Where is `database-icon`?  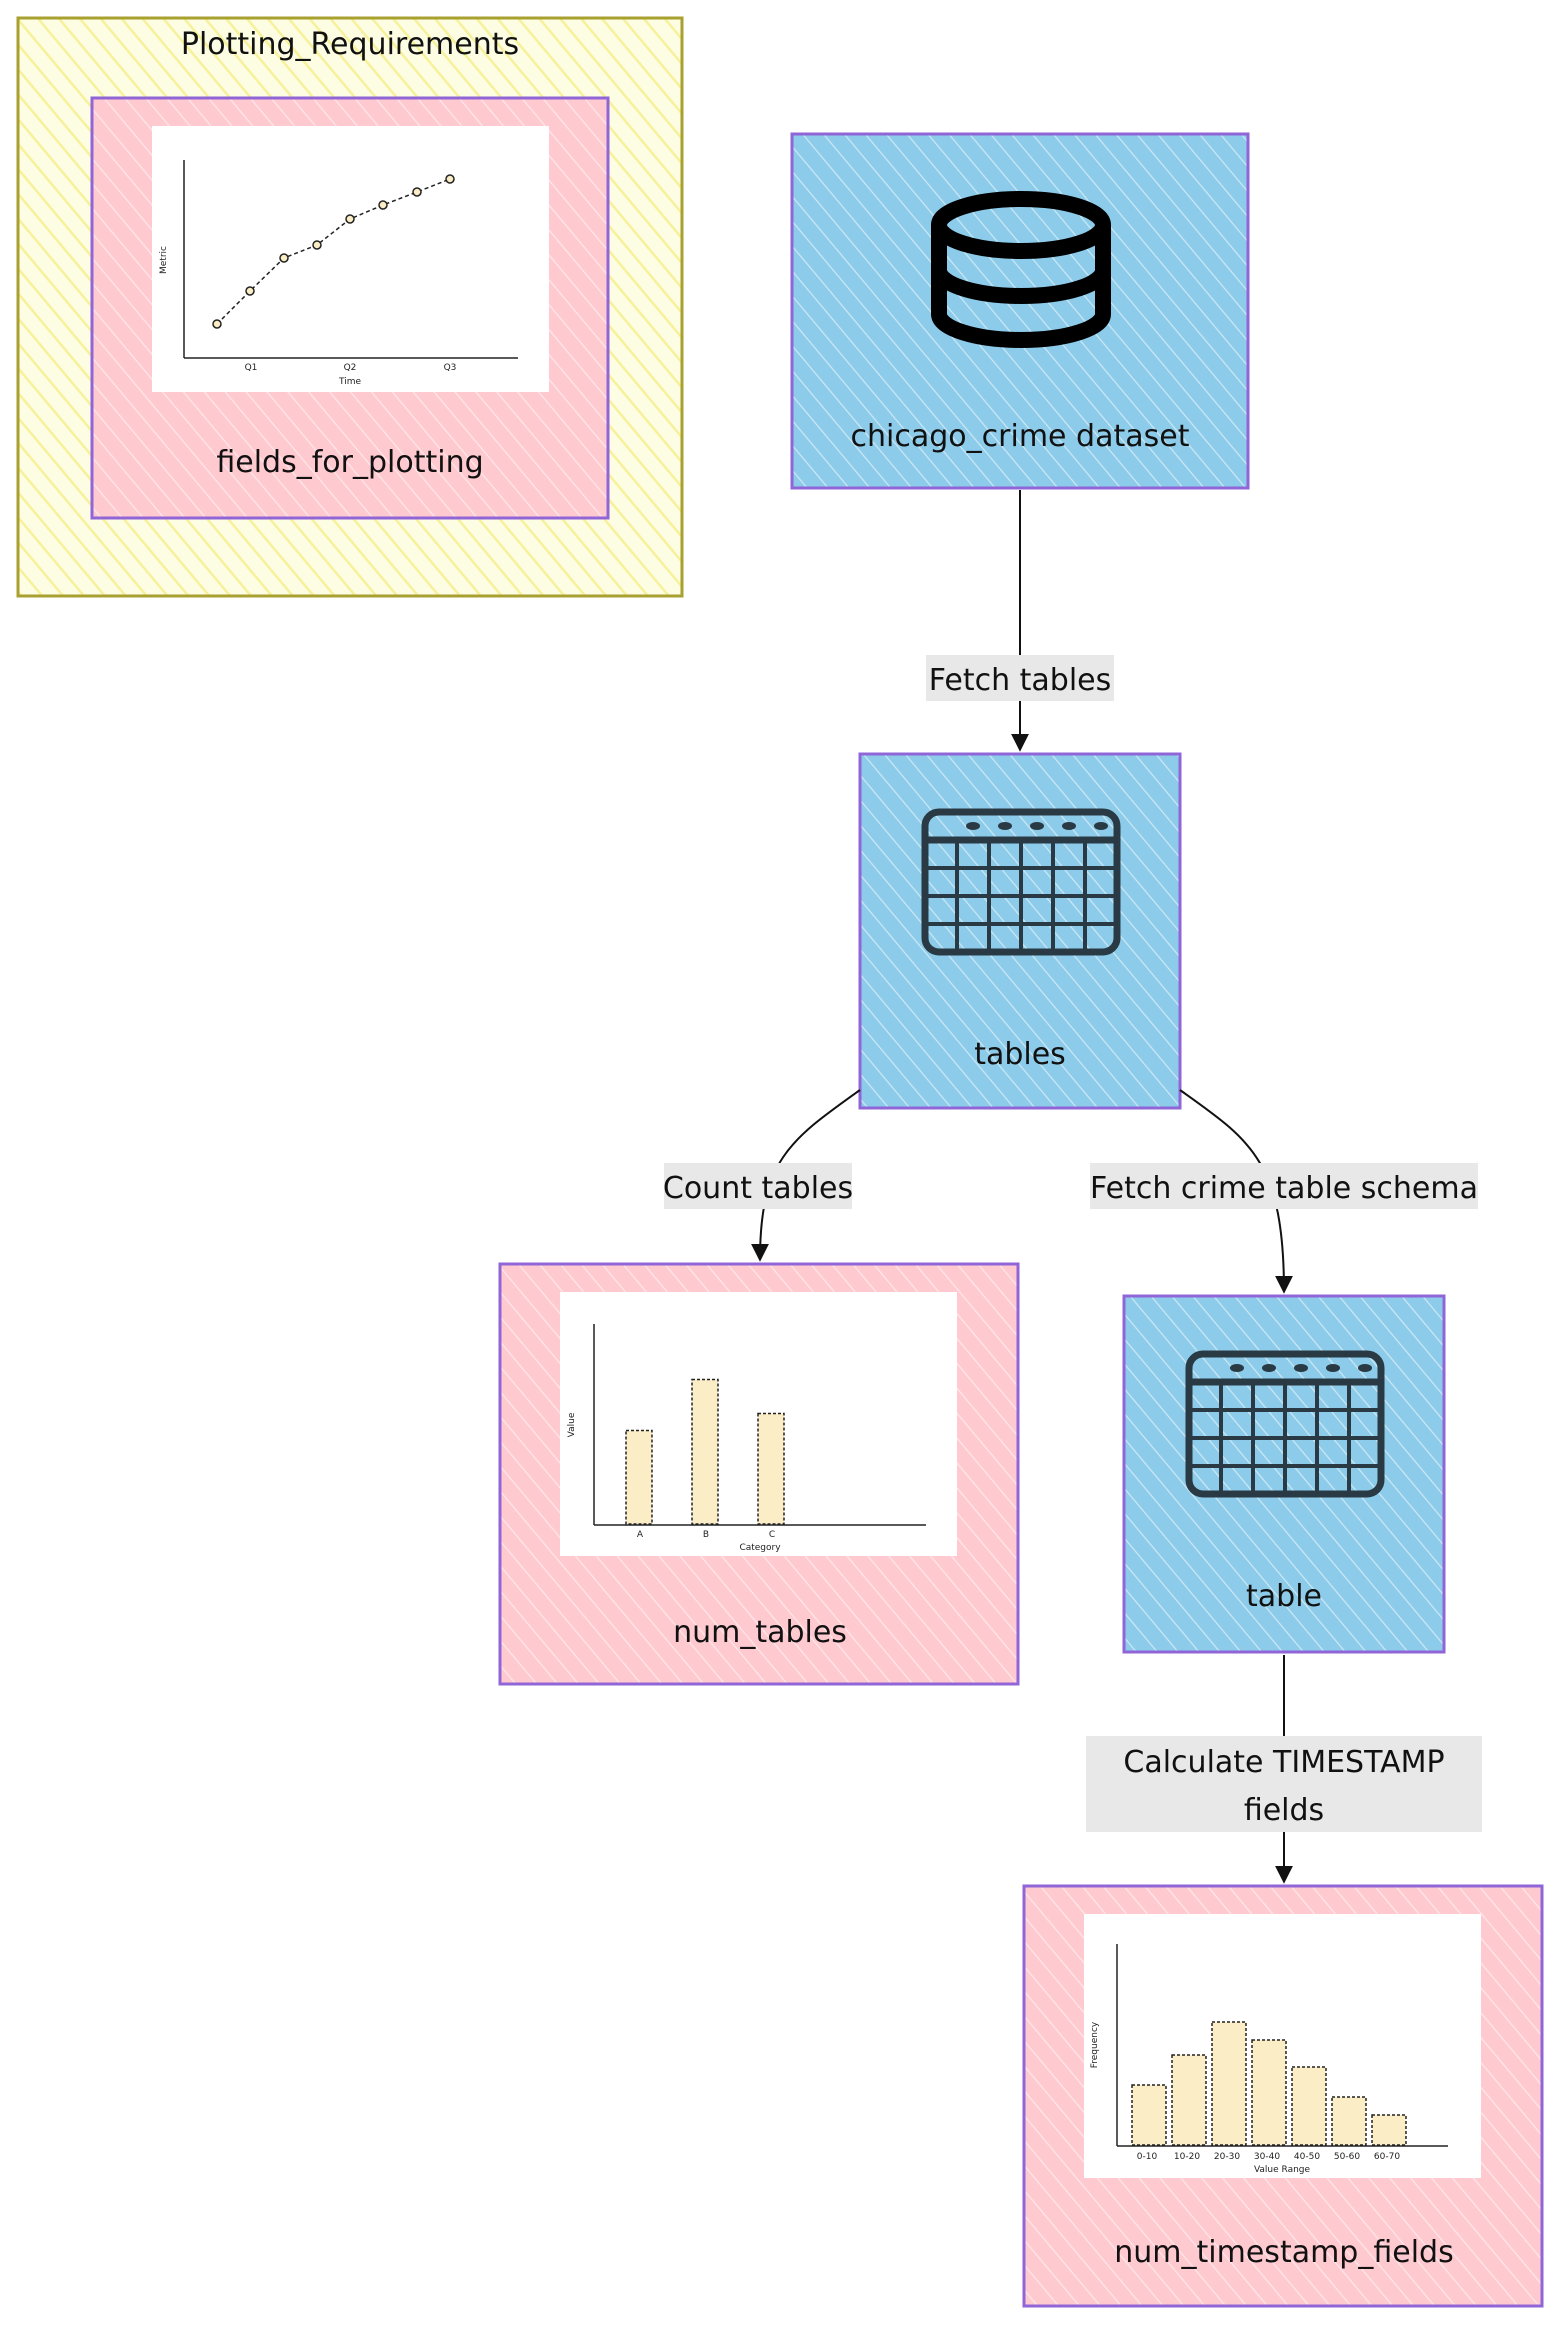 database-icon is located at coordinates (1021, 269).